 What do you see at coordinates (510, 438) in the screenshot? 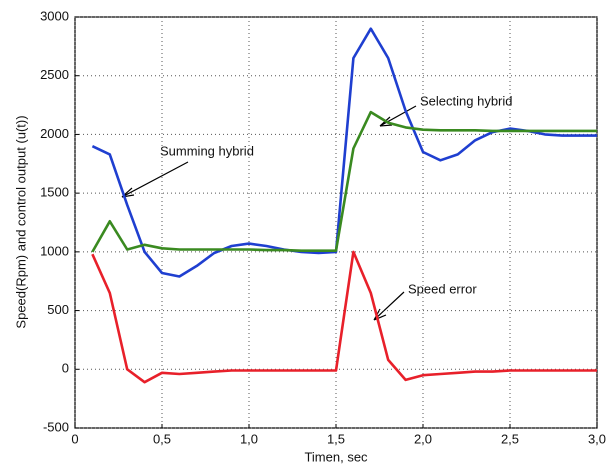
I see `x-tick-label: 2,5` at bounding box center [510, 438].